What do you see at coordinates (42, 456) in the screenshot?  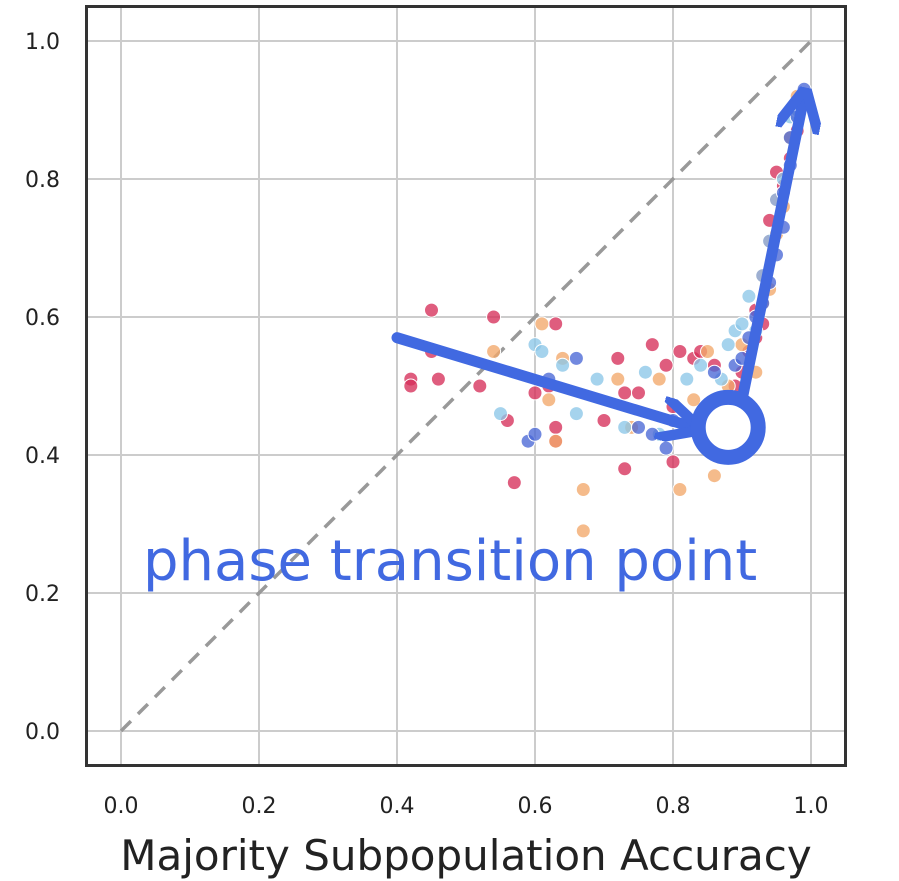 I see `y-tick-label: 0.4` at bounding box center [42, 456].